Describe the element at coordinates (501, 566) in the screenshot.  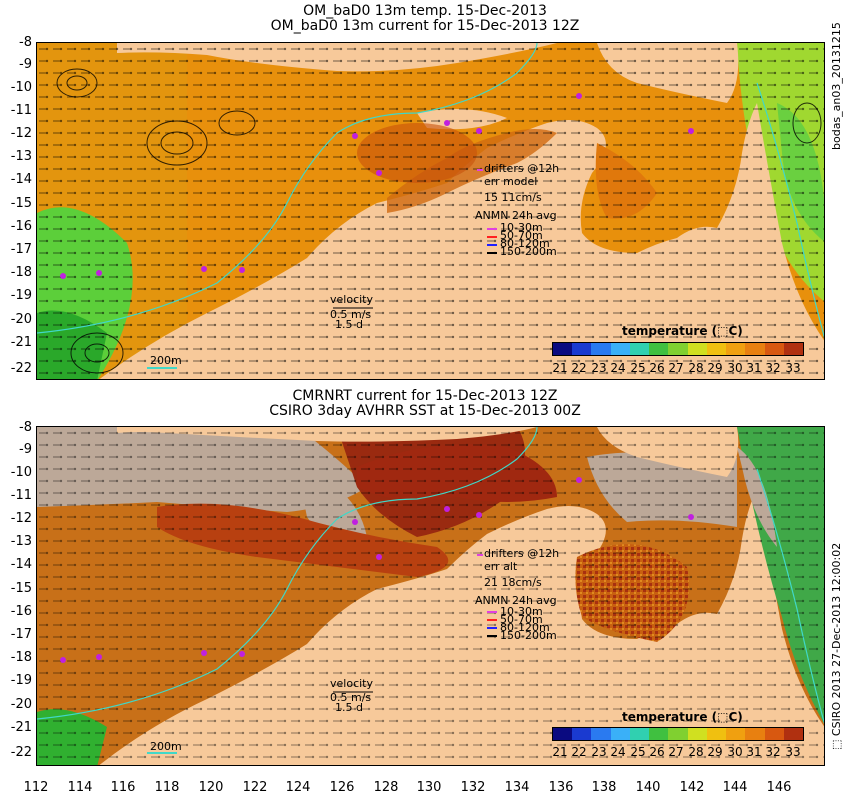
I see `bottom-err-label: err alt` at that location.